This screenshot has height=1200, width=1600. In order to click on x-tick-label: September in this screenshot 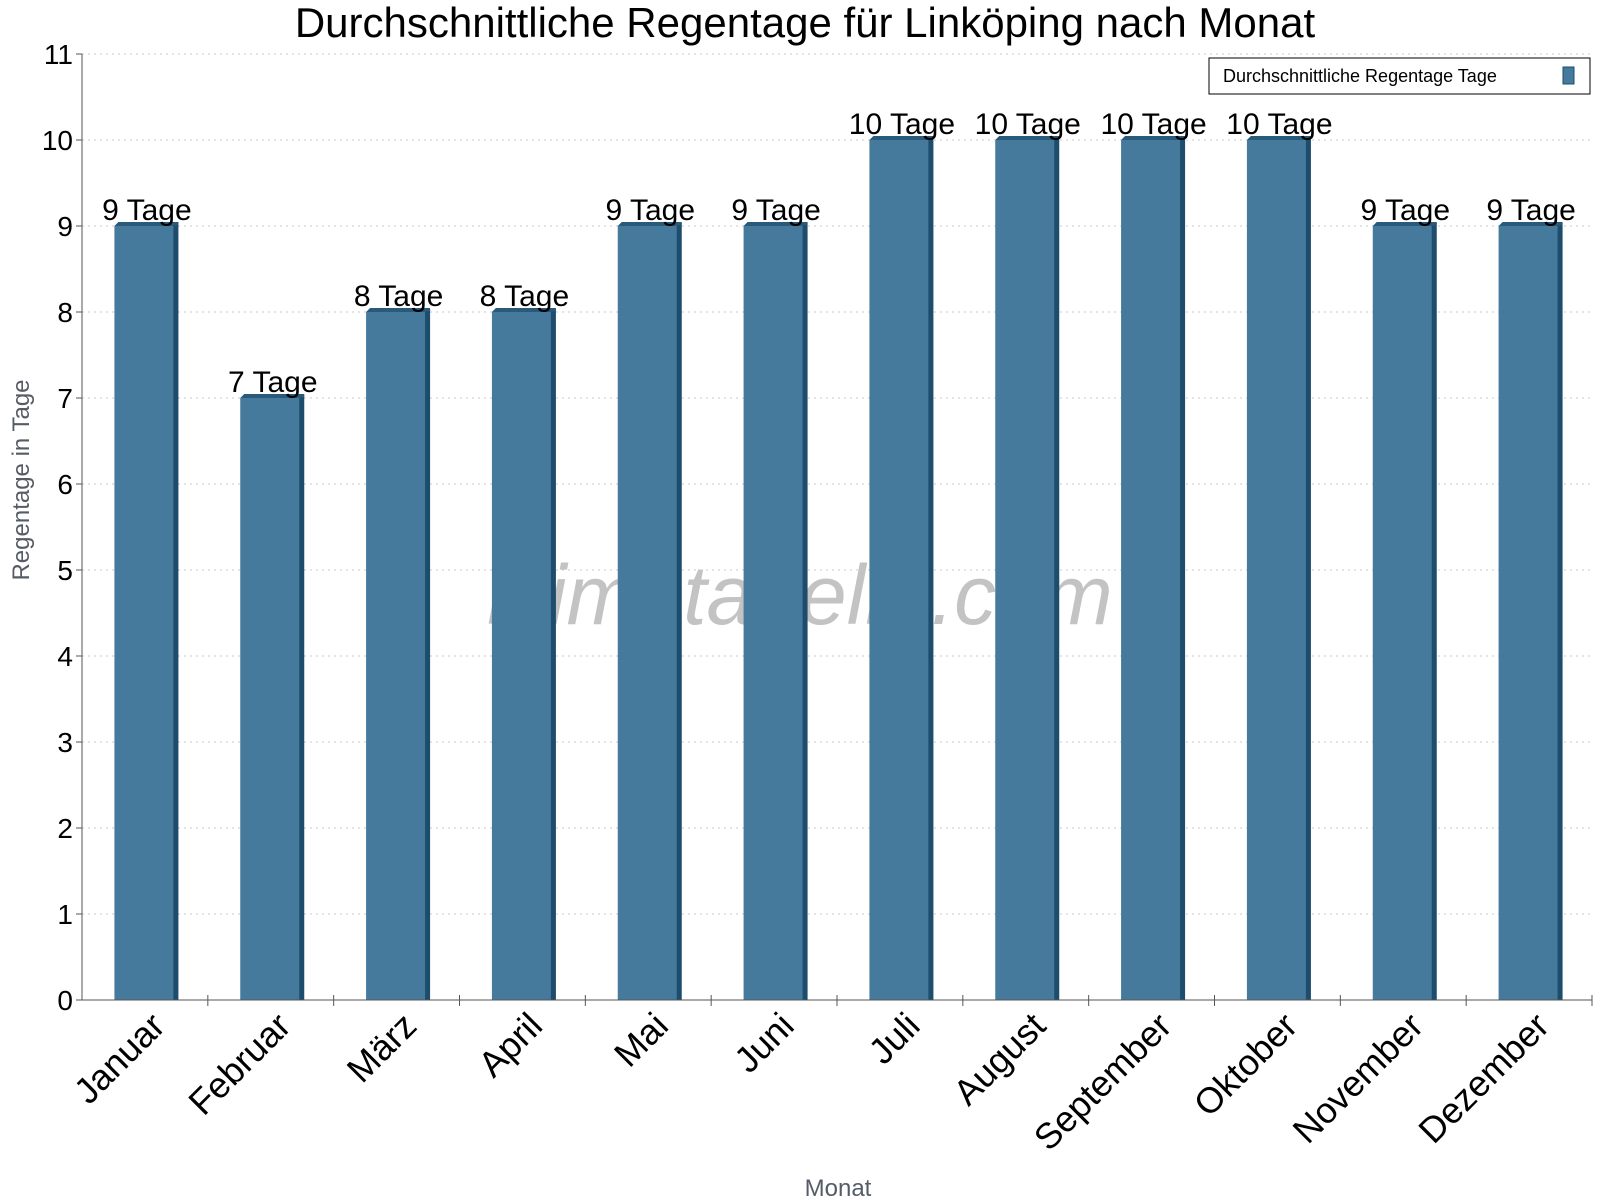, I will do `click(1103, 1082)`.